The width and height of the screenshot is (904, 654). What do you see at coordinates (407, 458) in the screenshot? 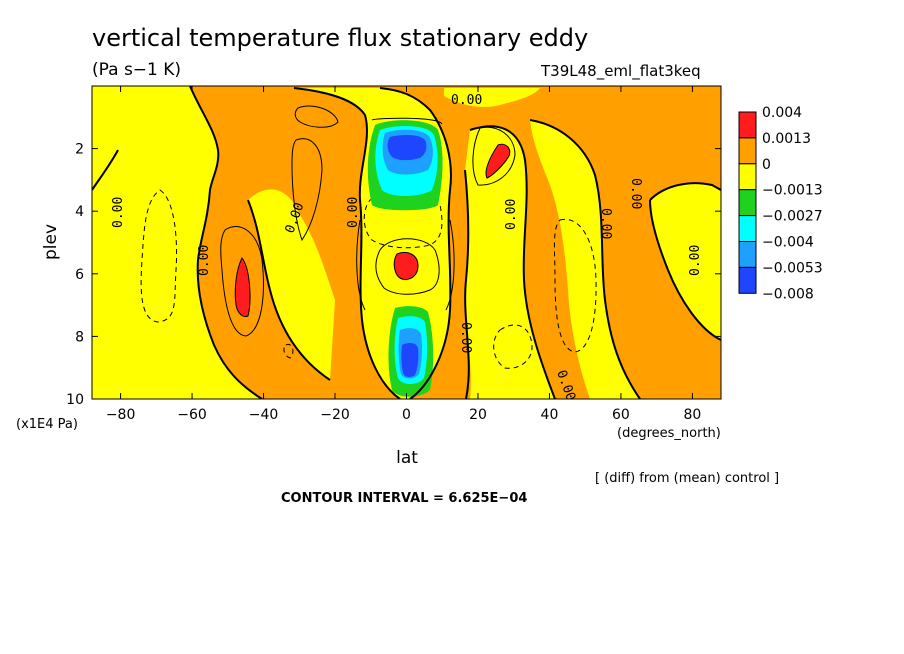
I see `x-axis-label: lat` at bounding box center [407, 458].